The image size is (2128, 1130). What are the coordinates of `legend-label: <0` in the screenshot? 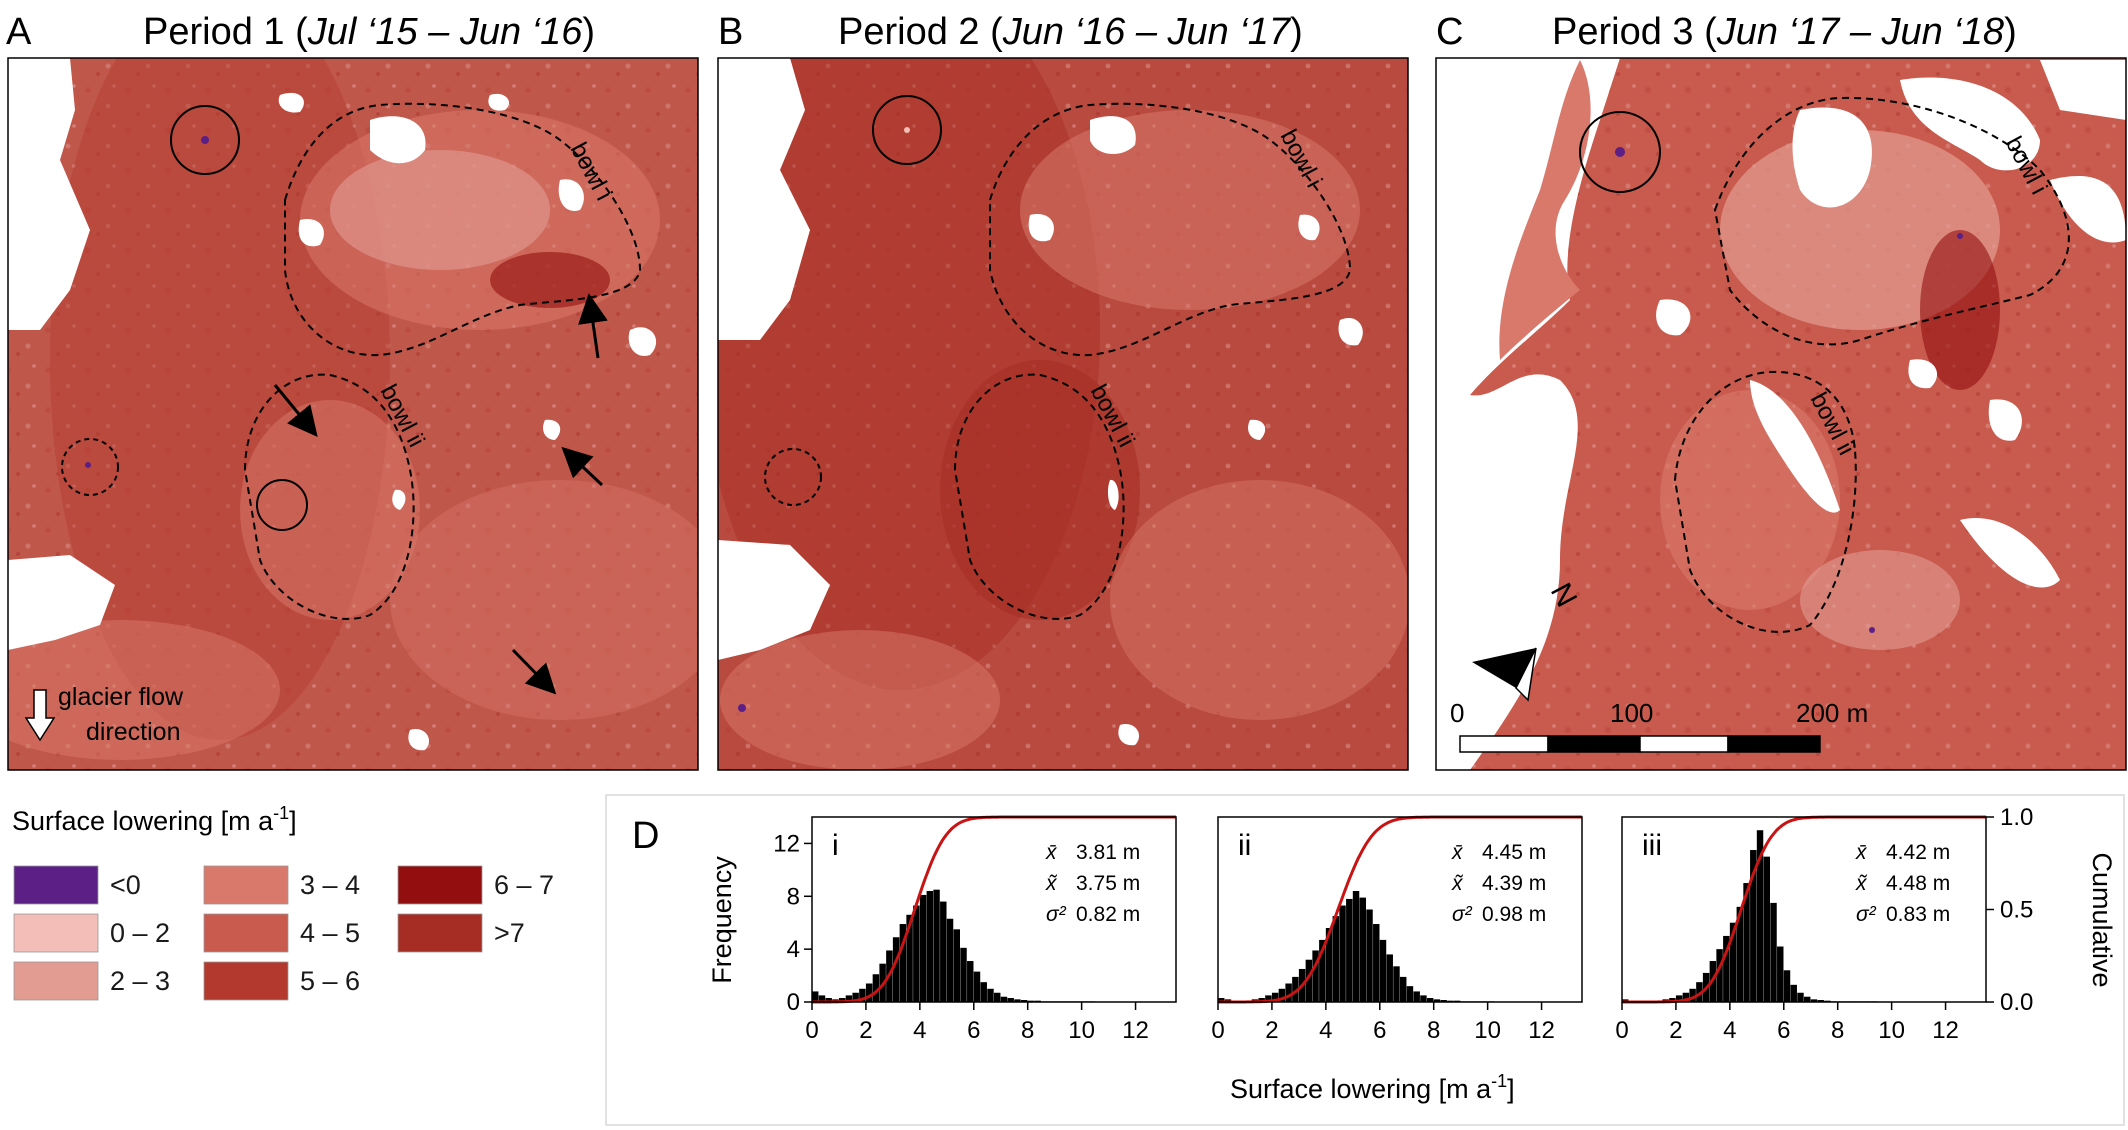 It's located at (125, 885).